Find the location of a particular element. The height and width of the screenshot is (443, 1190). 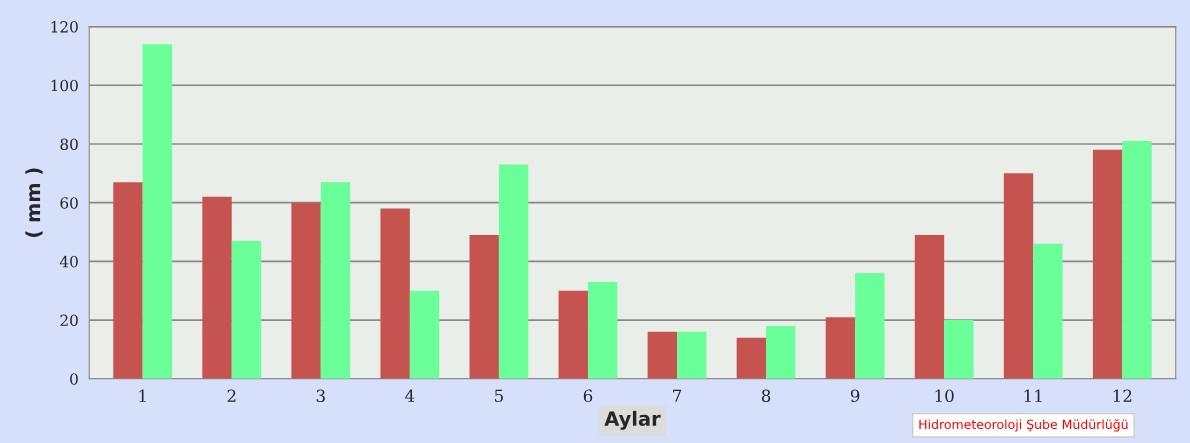

x-tick-label: 1 is located at coordinates (142, 395).